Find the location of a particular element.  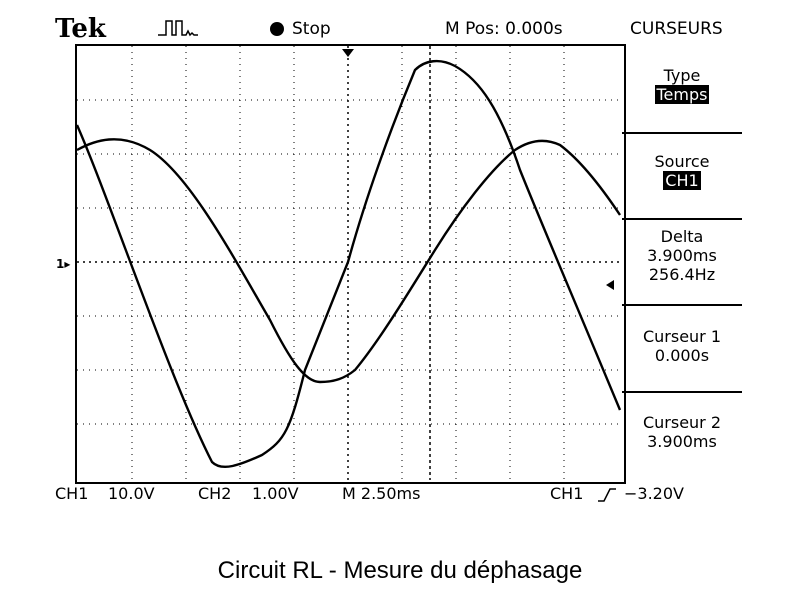

ch1-label: CH1 is located at coordinates (72, 493).